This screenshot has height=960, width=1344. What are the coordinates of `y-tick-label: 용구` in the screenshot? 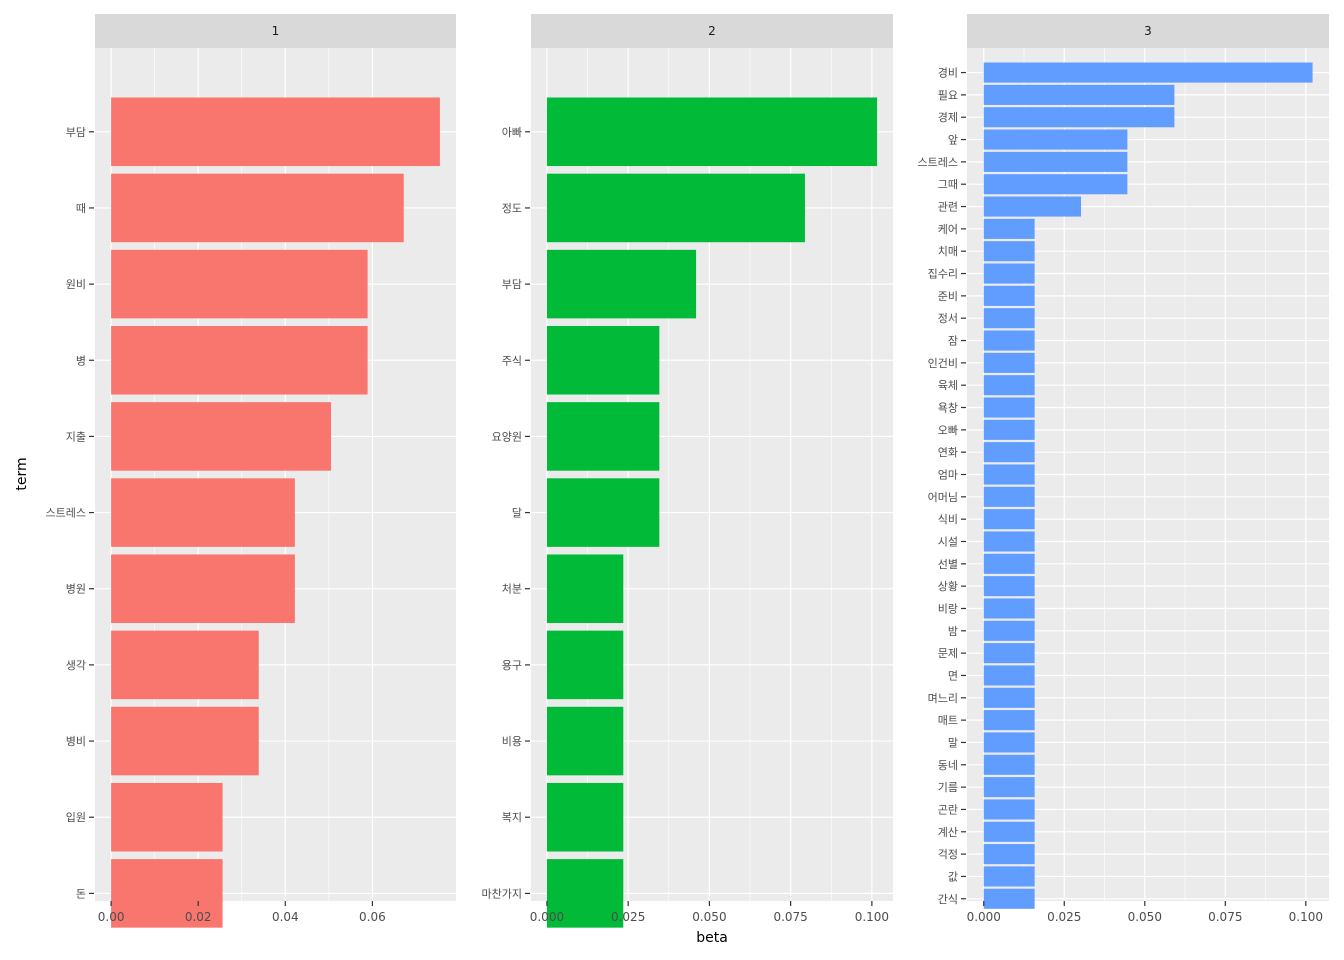 It's located at (512, 665).